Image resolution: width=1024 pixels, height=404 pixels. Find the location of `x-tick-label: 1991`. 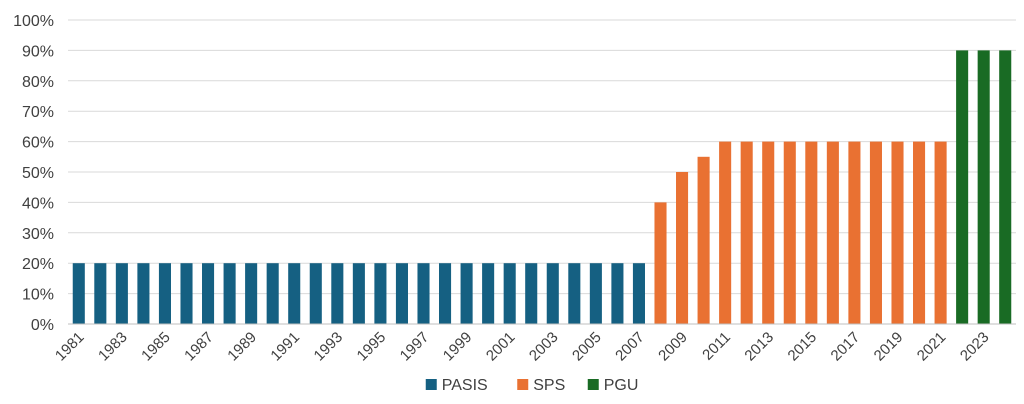

x-tick-label: 1991 is located at coordinates (285, 347).